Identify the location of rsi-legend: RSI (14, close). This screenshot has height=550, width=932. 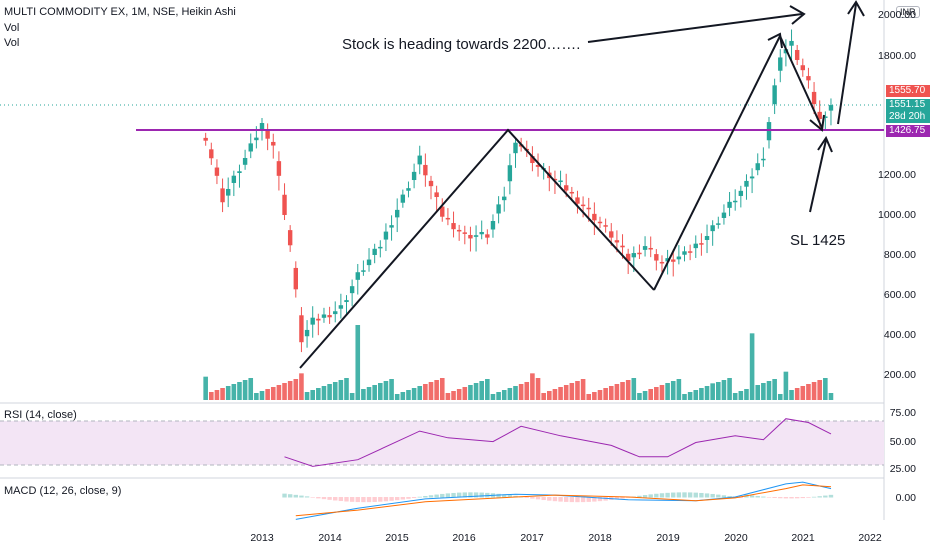
(40, 415).